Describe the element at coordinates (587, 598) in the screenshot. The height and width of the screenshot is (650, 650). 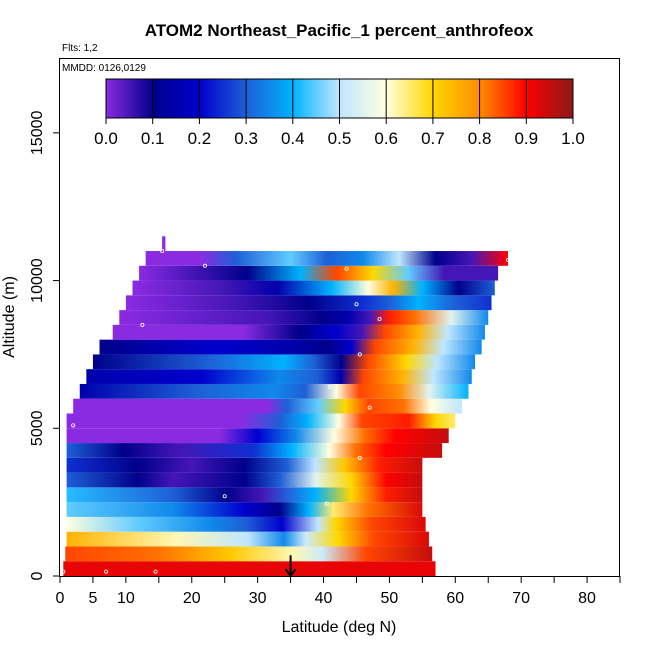
I see `x-tick-label: 80` at that location.